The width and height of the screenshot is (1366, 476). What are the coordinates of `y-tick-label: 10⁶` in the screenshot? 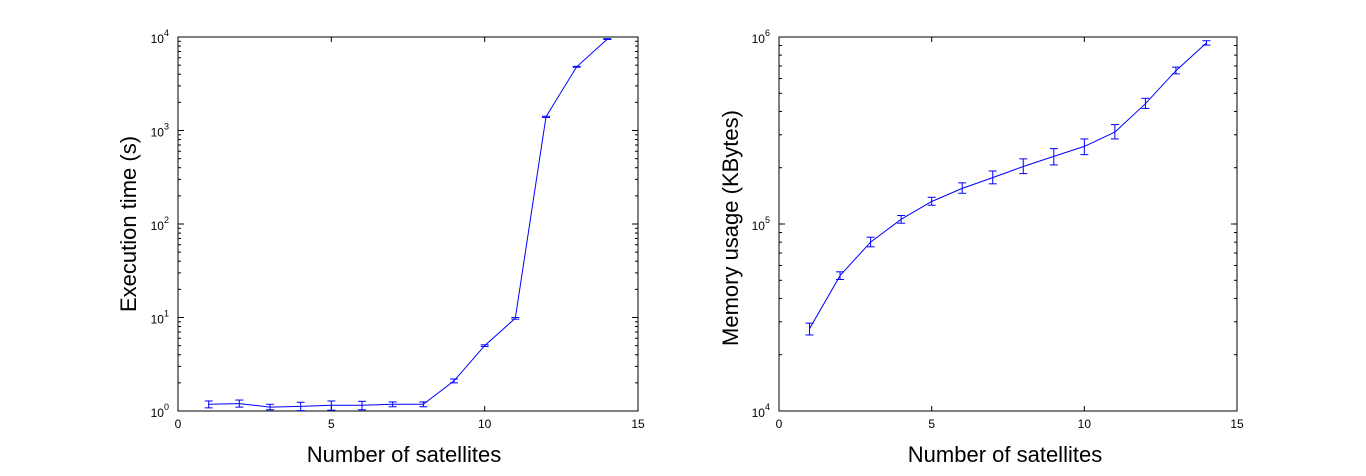 It's located at (761, 37).